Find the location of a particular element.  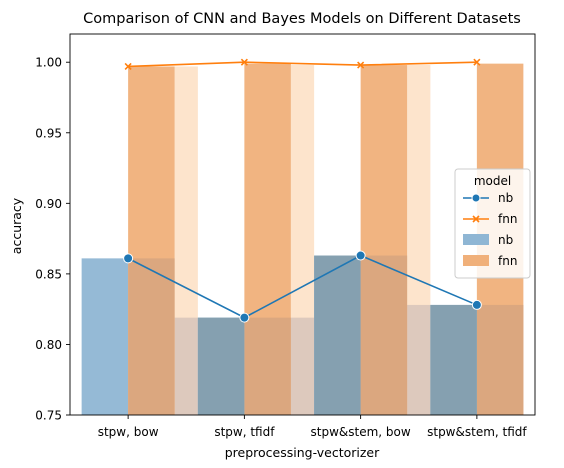

y-tick-label: 1.00 is located at coordinates (48, 63).